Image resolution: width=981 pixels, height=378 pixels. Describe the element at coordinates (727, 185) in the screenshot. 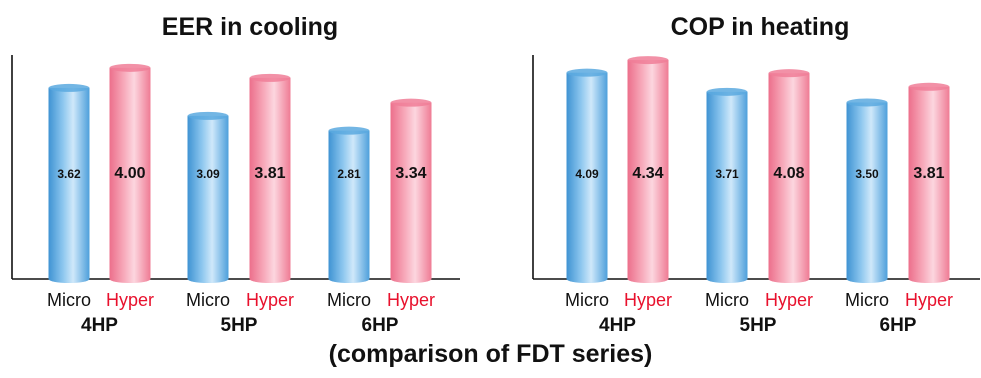

I see `bar-5hp-micro-cop` at that location.